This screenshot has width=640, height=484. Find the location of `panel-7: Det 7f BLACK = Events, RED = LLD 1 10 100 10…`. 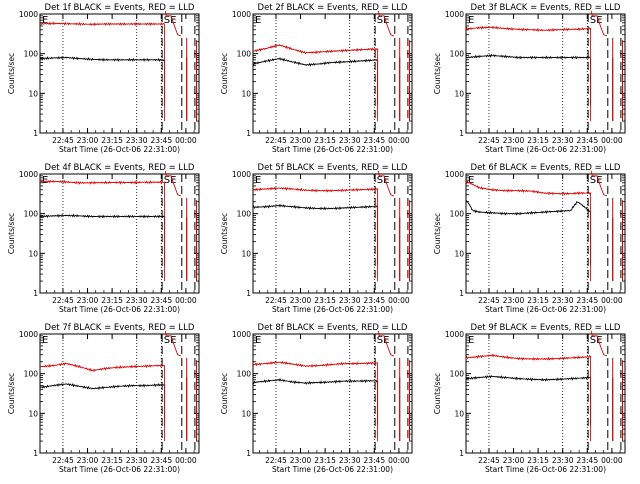

panel-7: Det 7f BLACK = Events, RED = LLD 1 10 100 10… is located at coordinates (103, 398).